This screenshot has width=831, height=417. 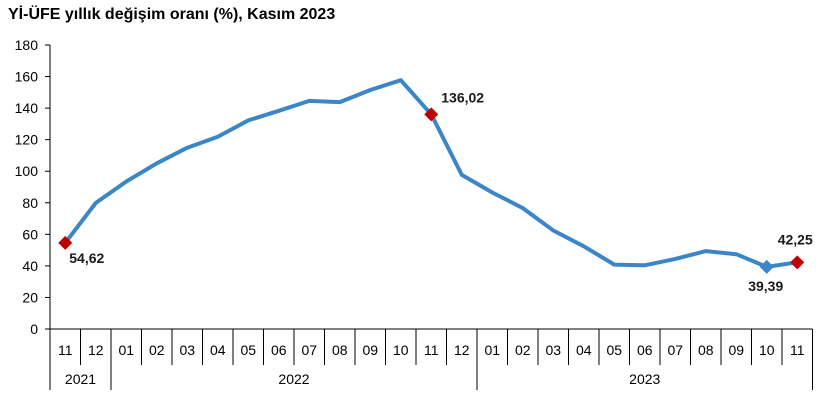 What do you see at coordinates (462, 97) in the screenshot?
I see `data-label: 136,02` at bounding box center [462, 97].